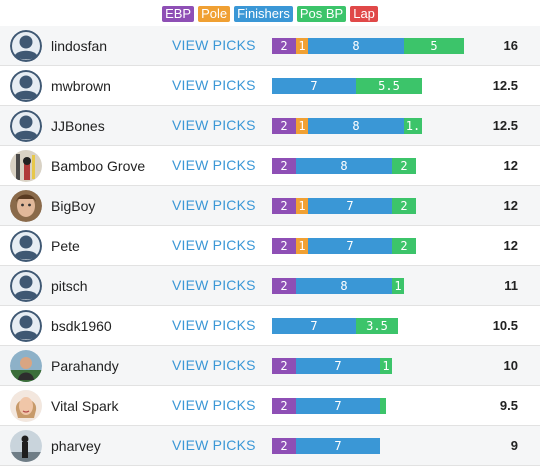 The height and width of the screenshot is (466, 540). Describe the element at coordinates (413, 126) in the screenshot. I see `segment-pos-bp: 1.` at that location.